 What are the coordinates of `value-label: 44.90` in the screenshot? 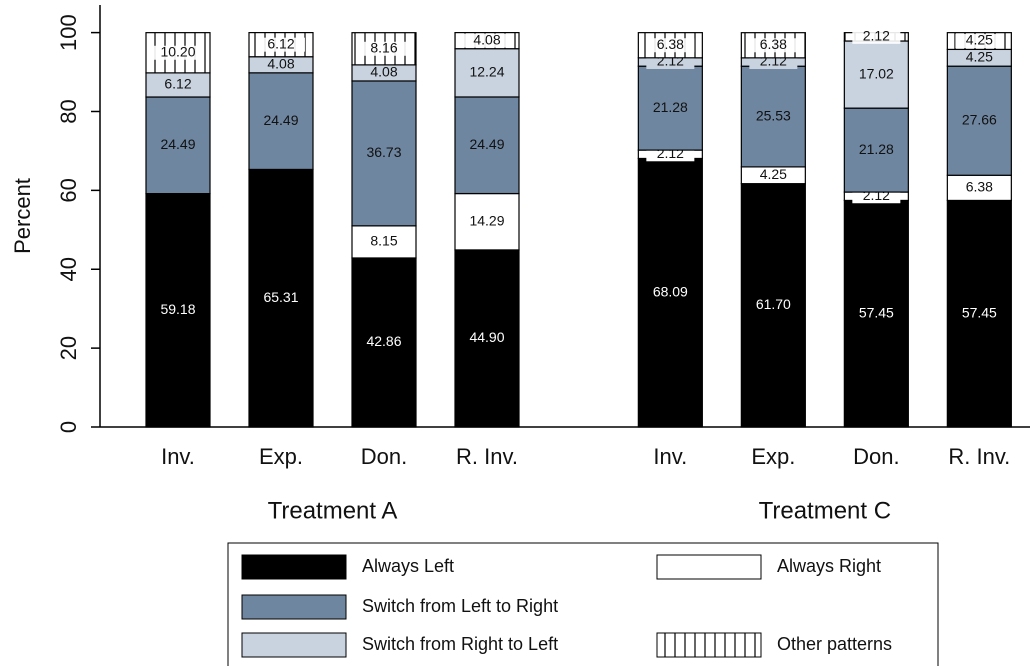 It's located at (486, 337).